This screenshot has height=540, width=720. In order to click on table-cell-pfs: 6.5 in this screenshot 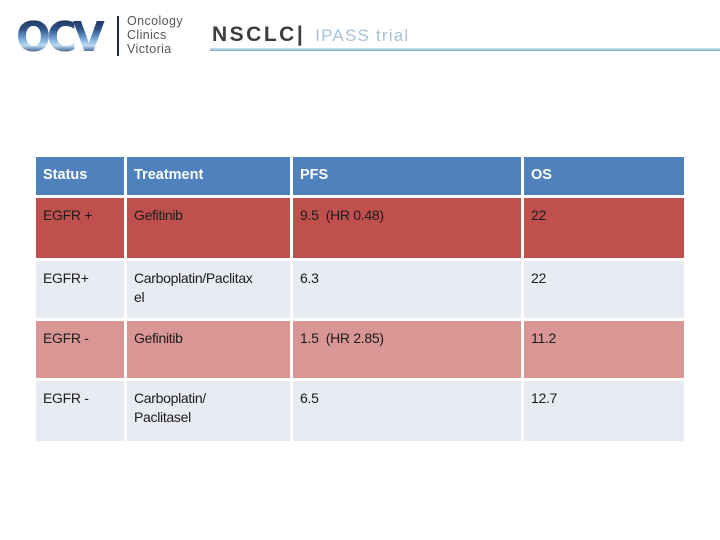, I will do `click(407, 411)`.